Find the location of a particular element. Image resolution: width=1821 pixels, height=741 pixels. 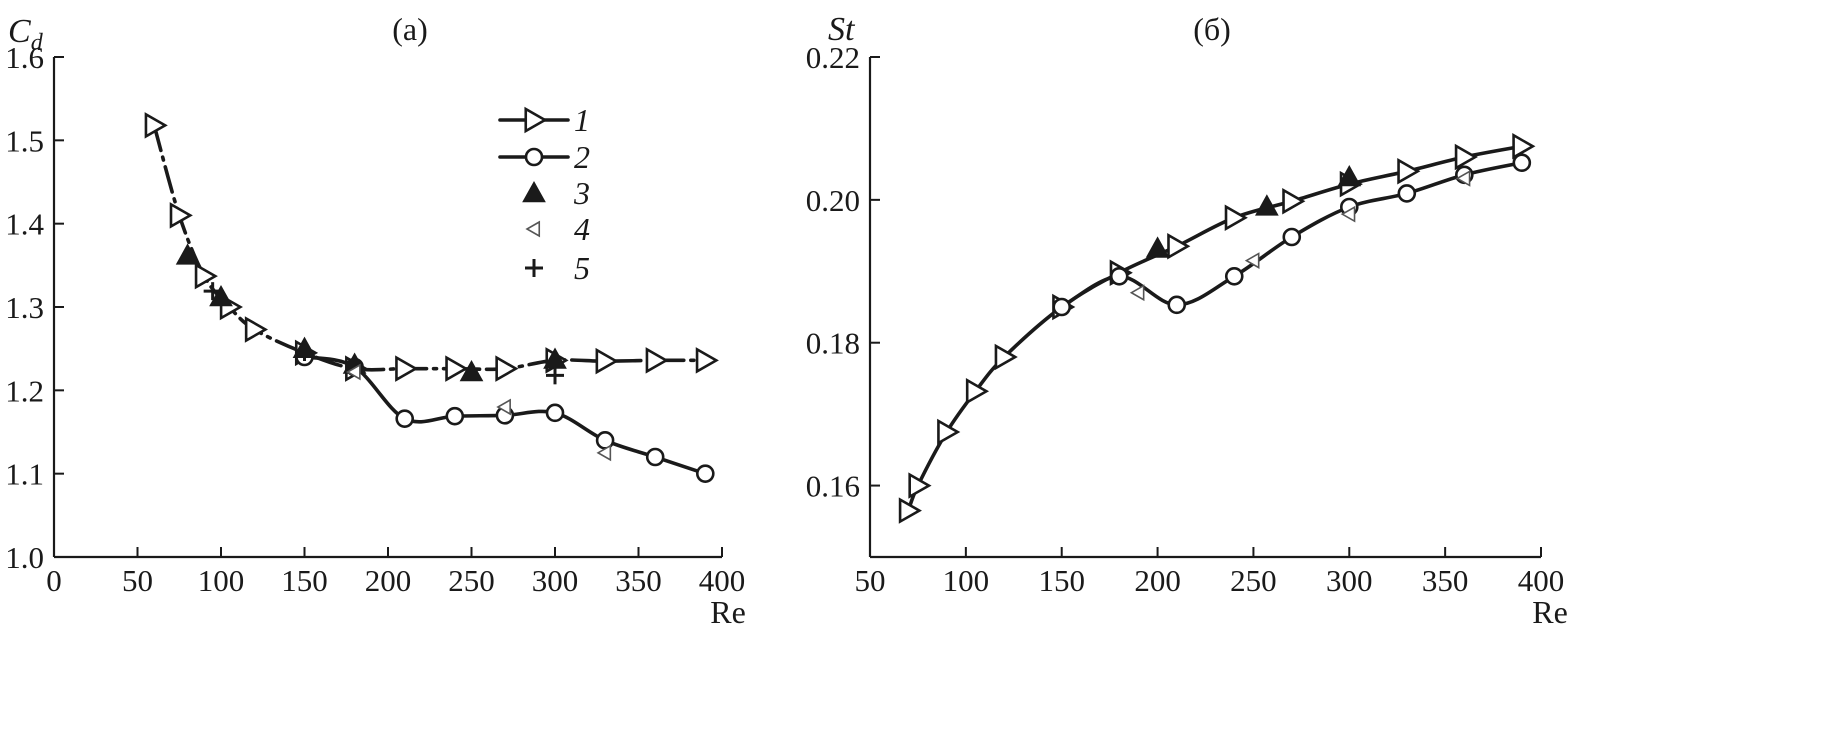

y-tick-label: 1.1 is located at coordinates (24, 474).